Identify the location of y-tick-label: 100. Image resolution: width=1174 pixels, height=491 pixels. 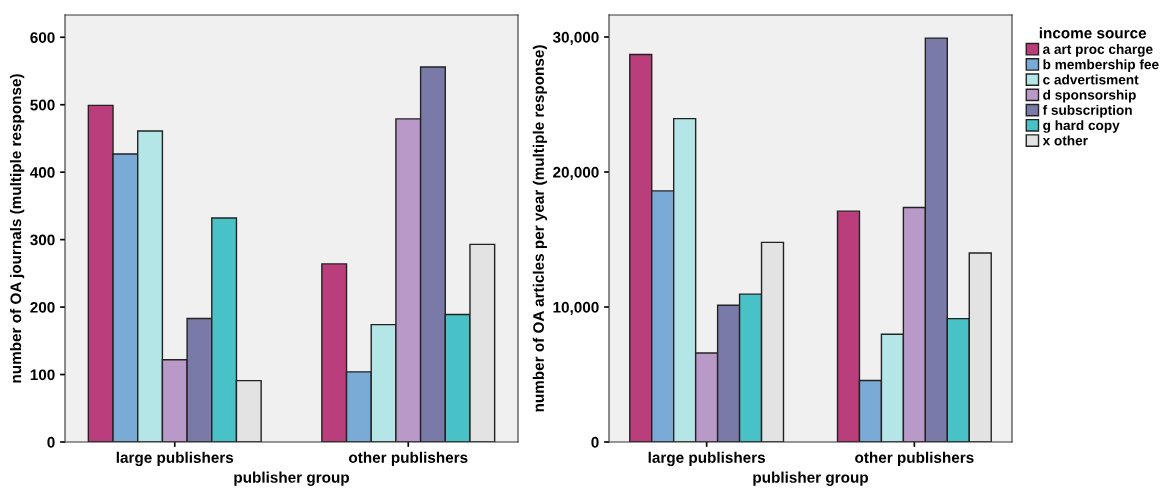
(42, 375).